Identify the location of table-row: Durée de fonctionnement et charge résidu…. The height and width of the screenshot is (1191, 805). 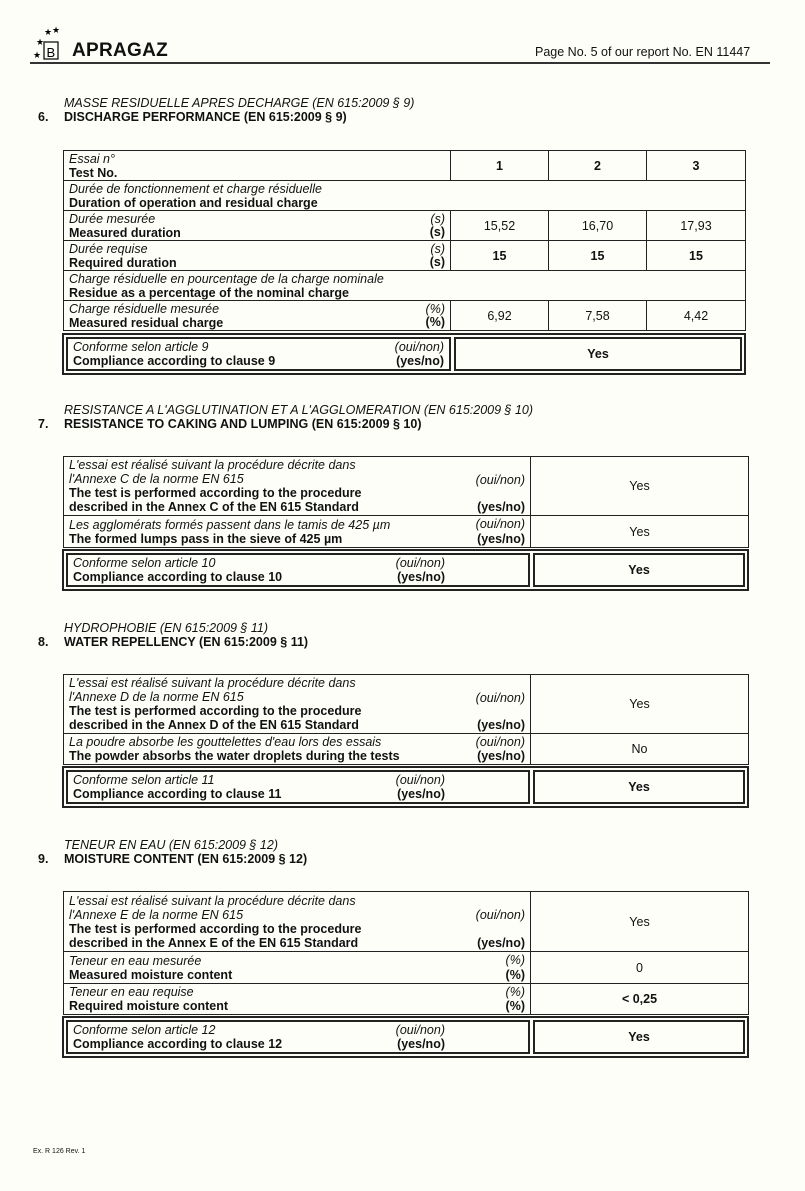
(404, 195).